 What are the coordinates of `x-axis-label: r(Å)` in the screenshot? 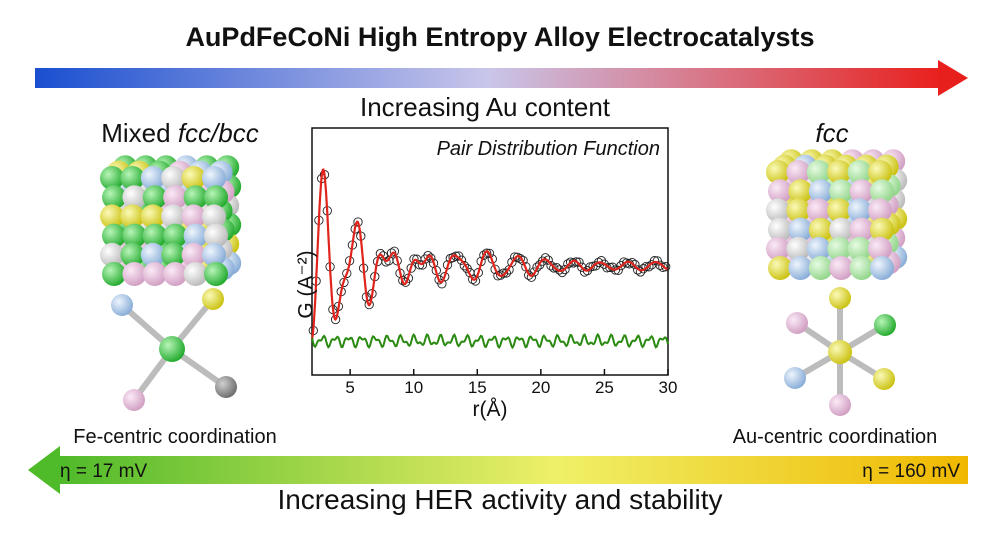 It's located at (490, 409).